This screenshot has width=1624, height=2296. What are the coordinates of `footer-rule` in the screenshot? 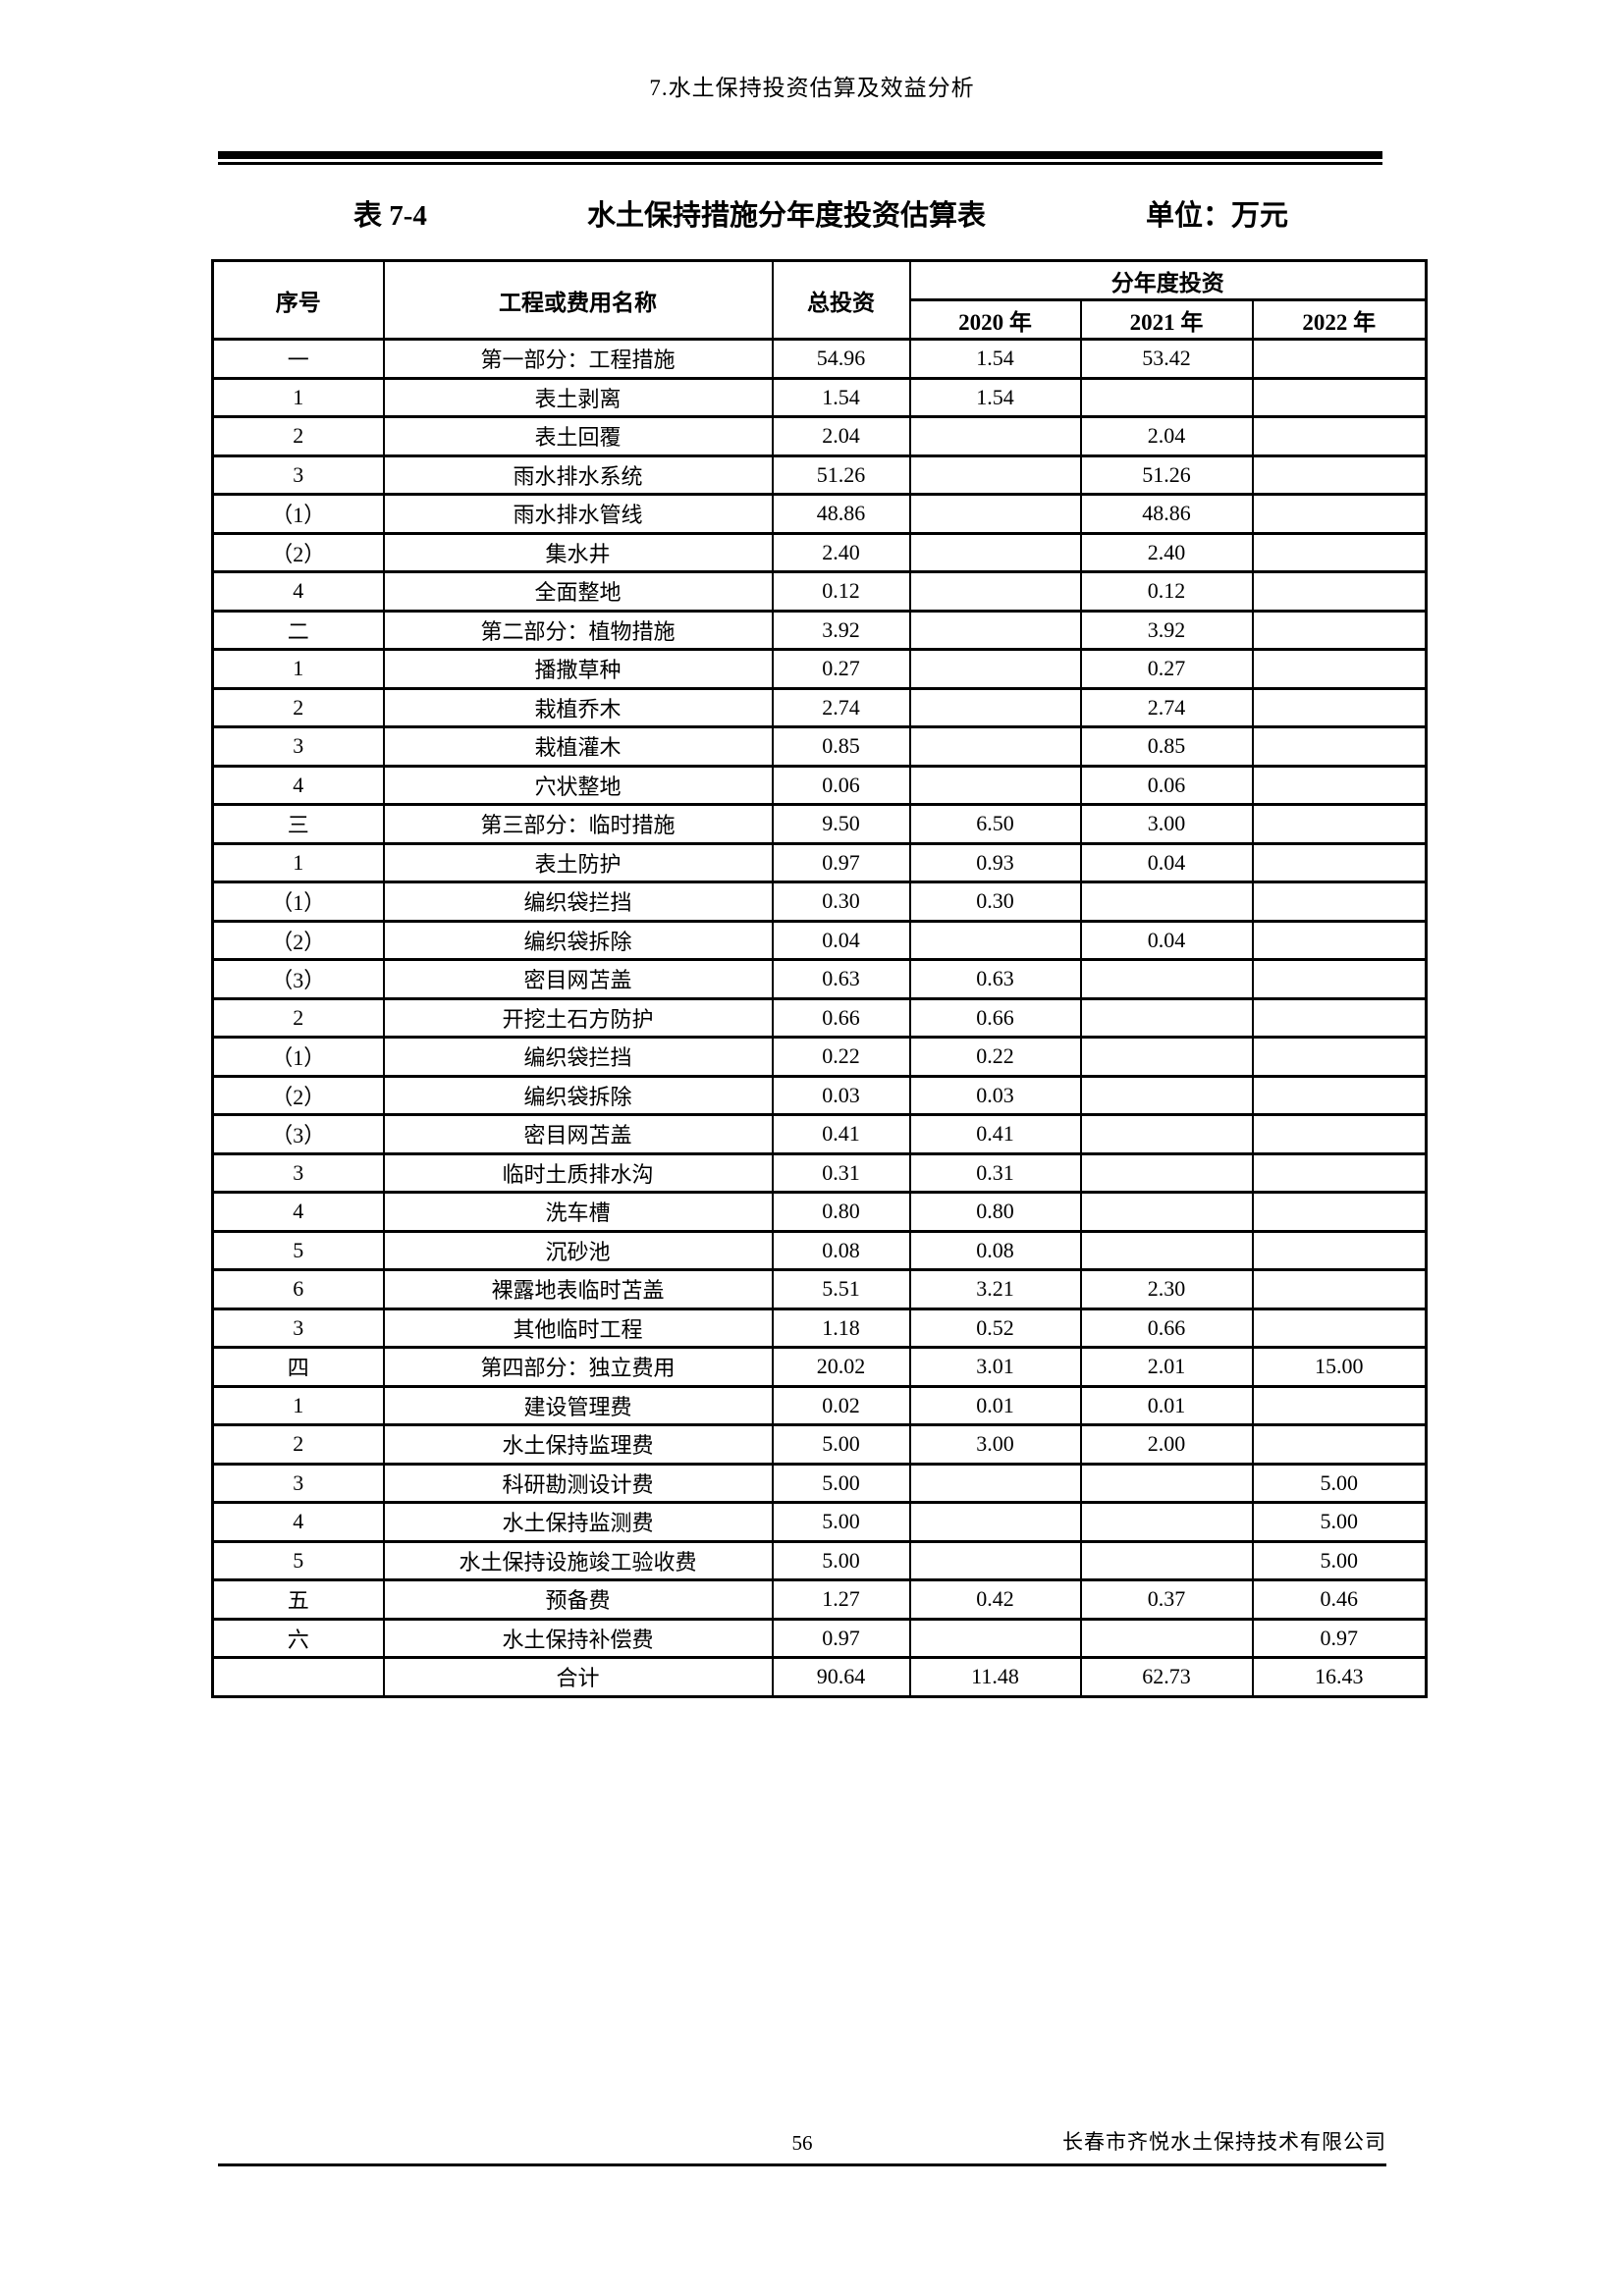 It's located at (802, 2164).